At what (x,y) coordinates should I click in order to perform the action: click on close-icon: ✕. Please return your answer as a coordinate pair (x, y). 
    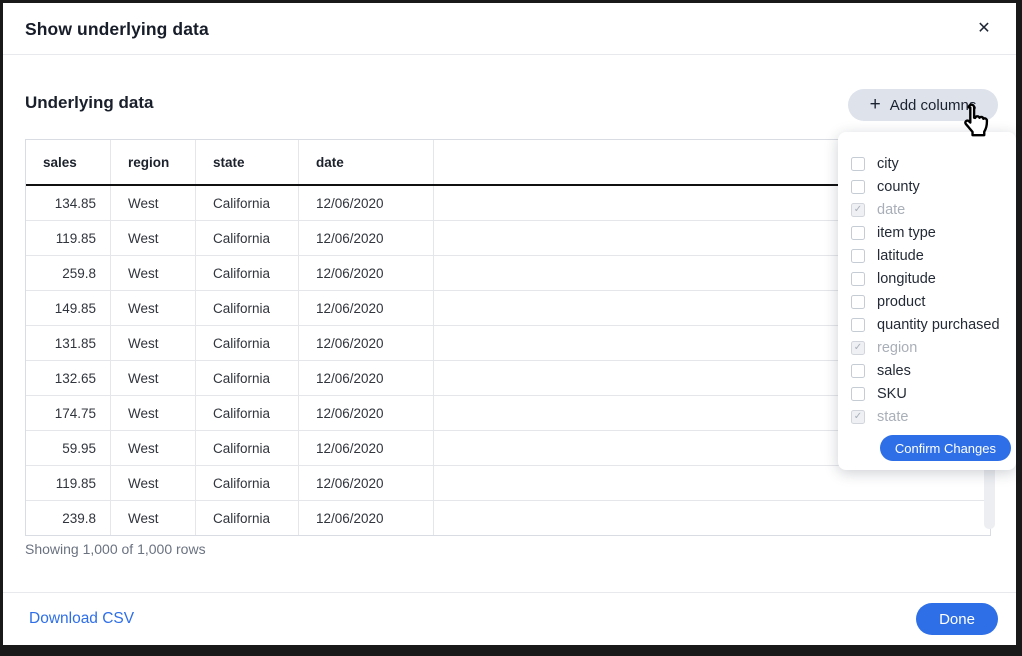
    Looking at the image, I should click on (984, 28).